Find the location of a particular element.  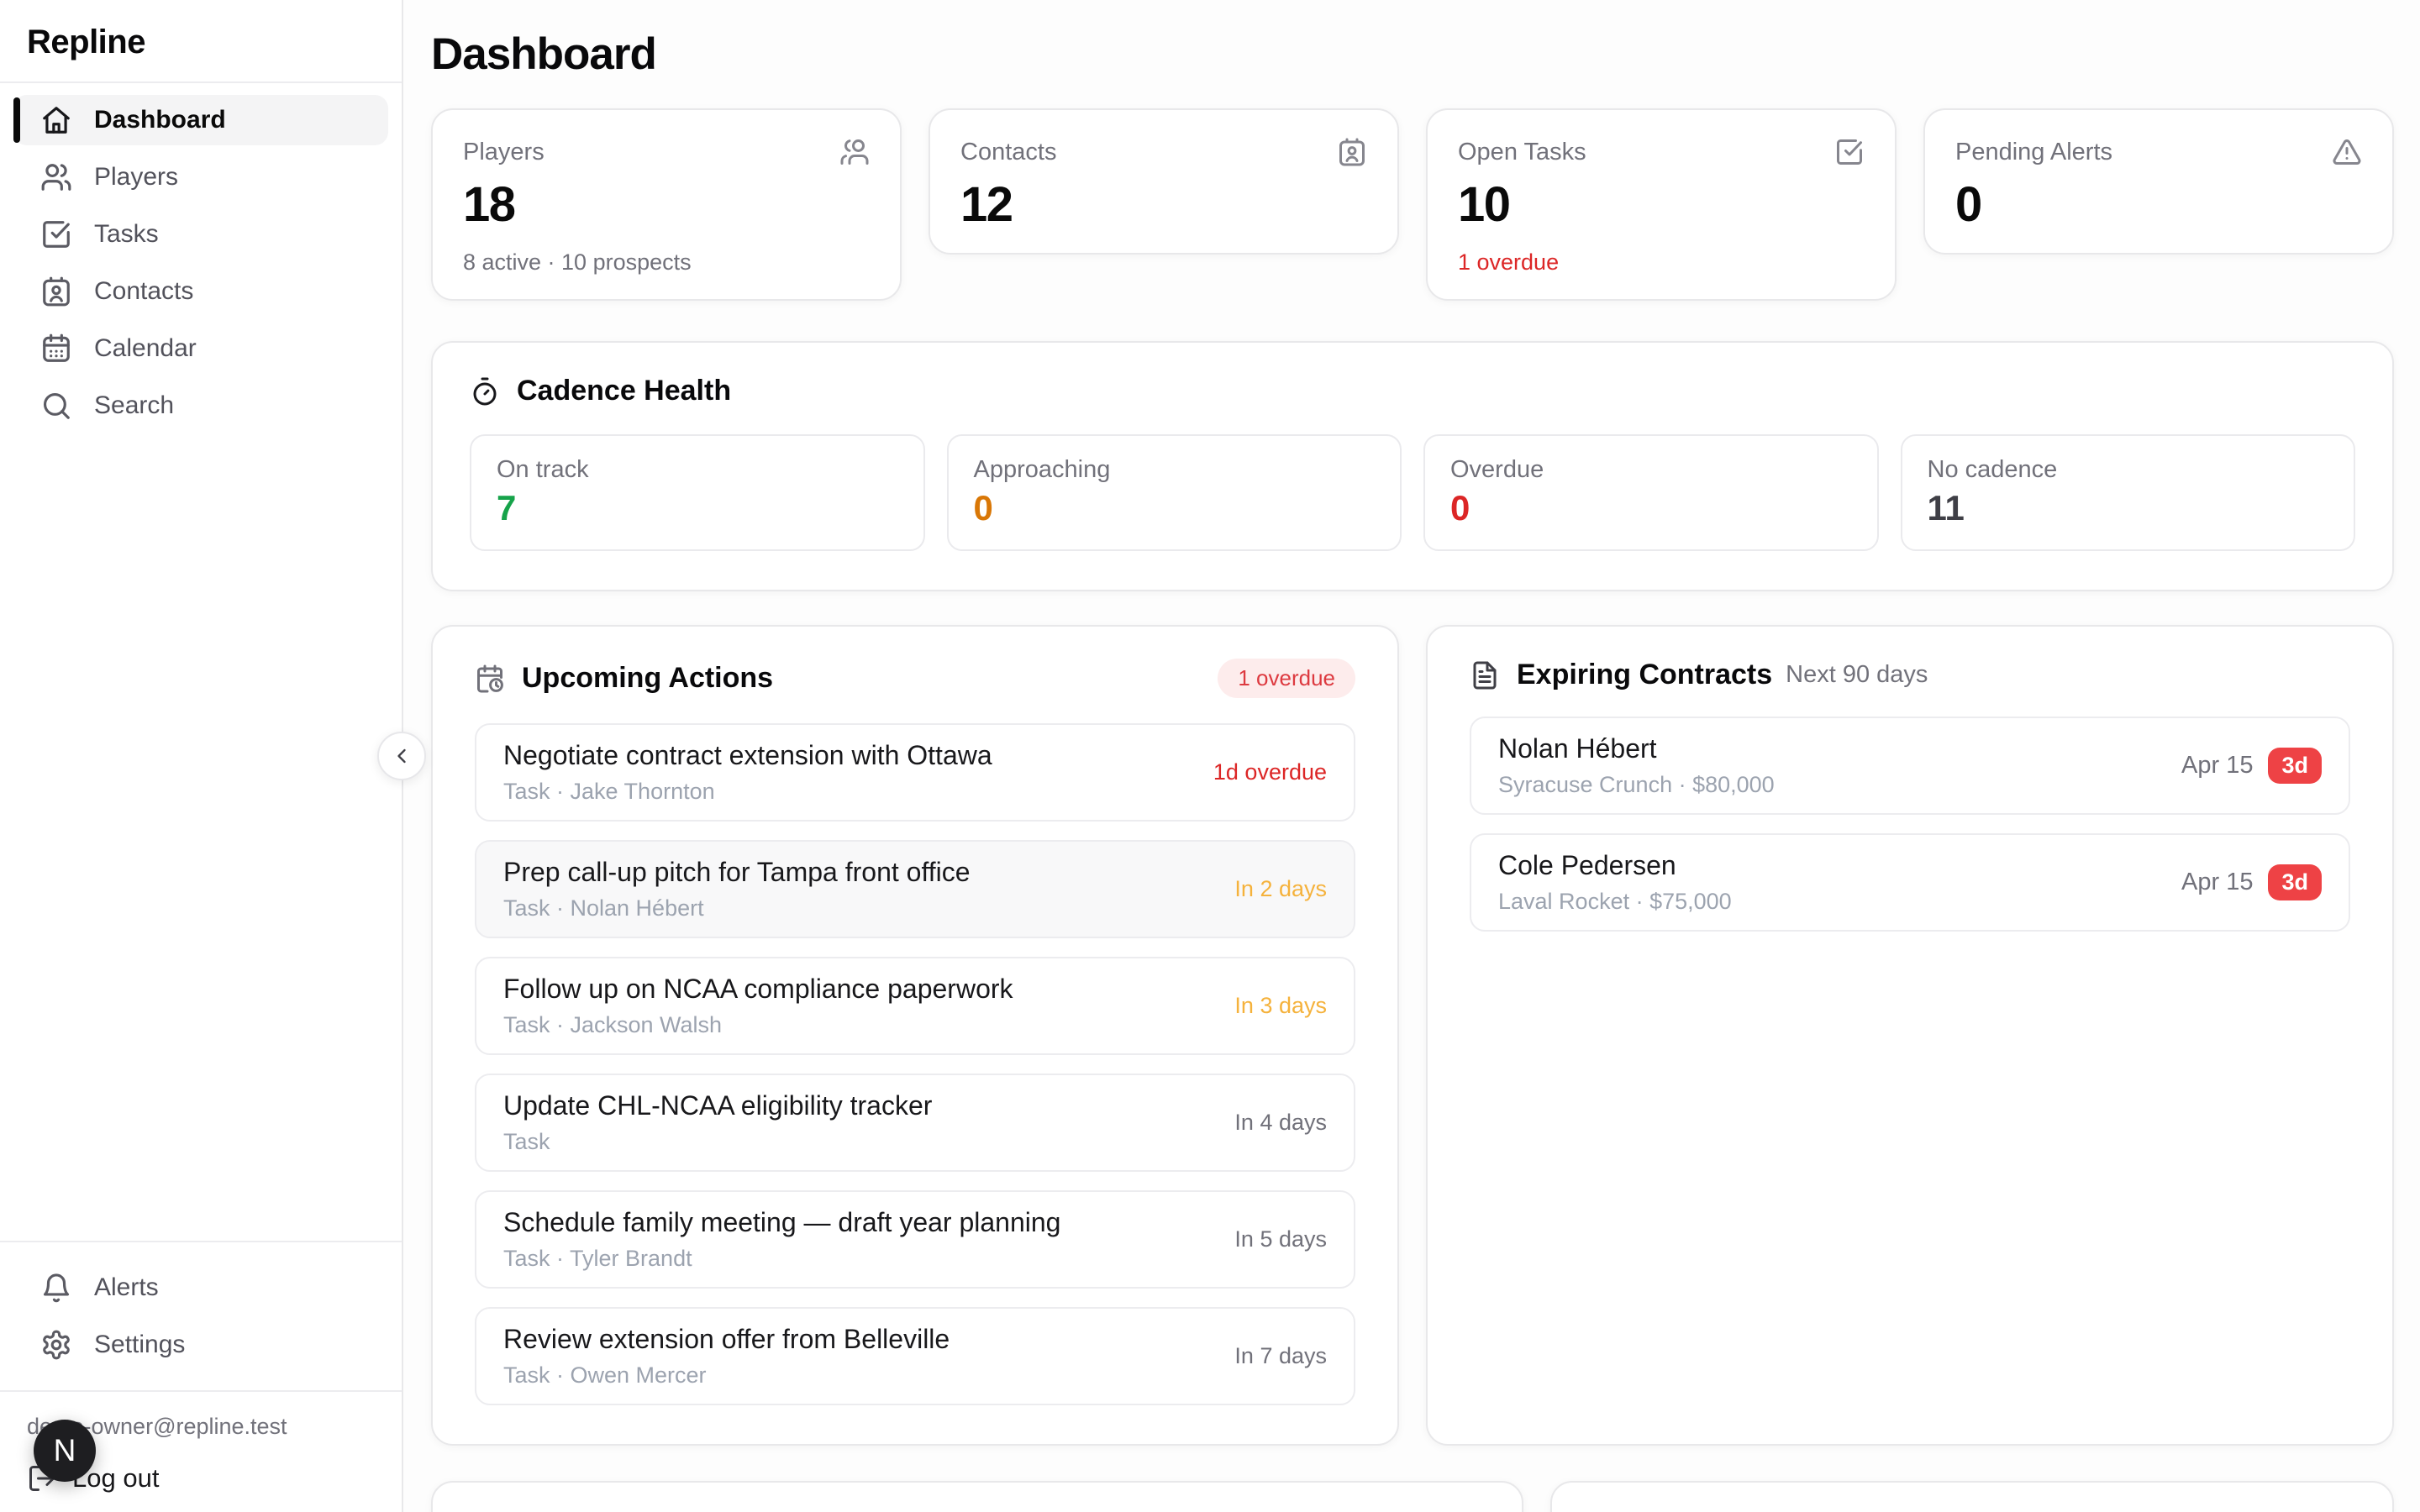

app-logo: Repline is located at coordinates (86, 42).